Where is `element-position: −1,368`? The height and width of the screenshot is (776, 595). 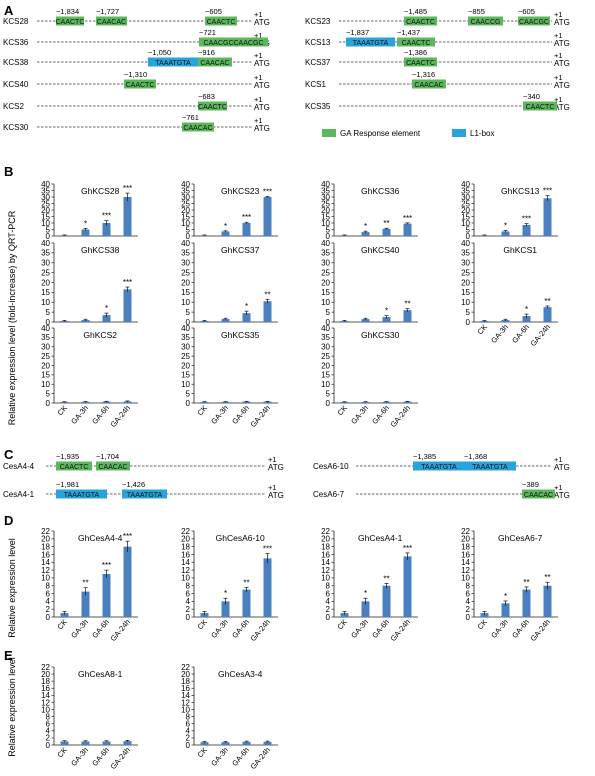 element-position: −1,368 is located at coordinates (475, 456).